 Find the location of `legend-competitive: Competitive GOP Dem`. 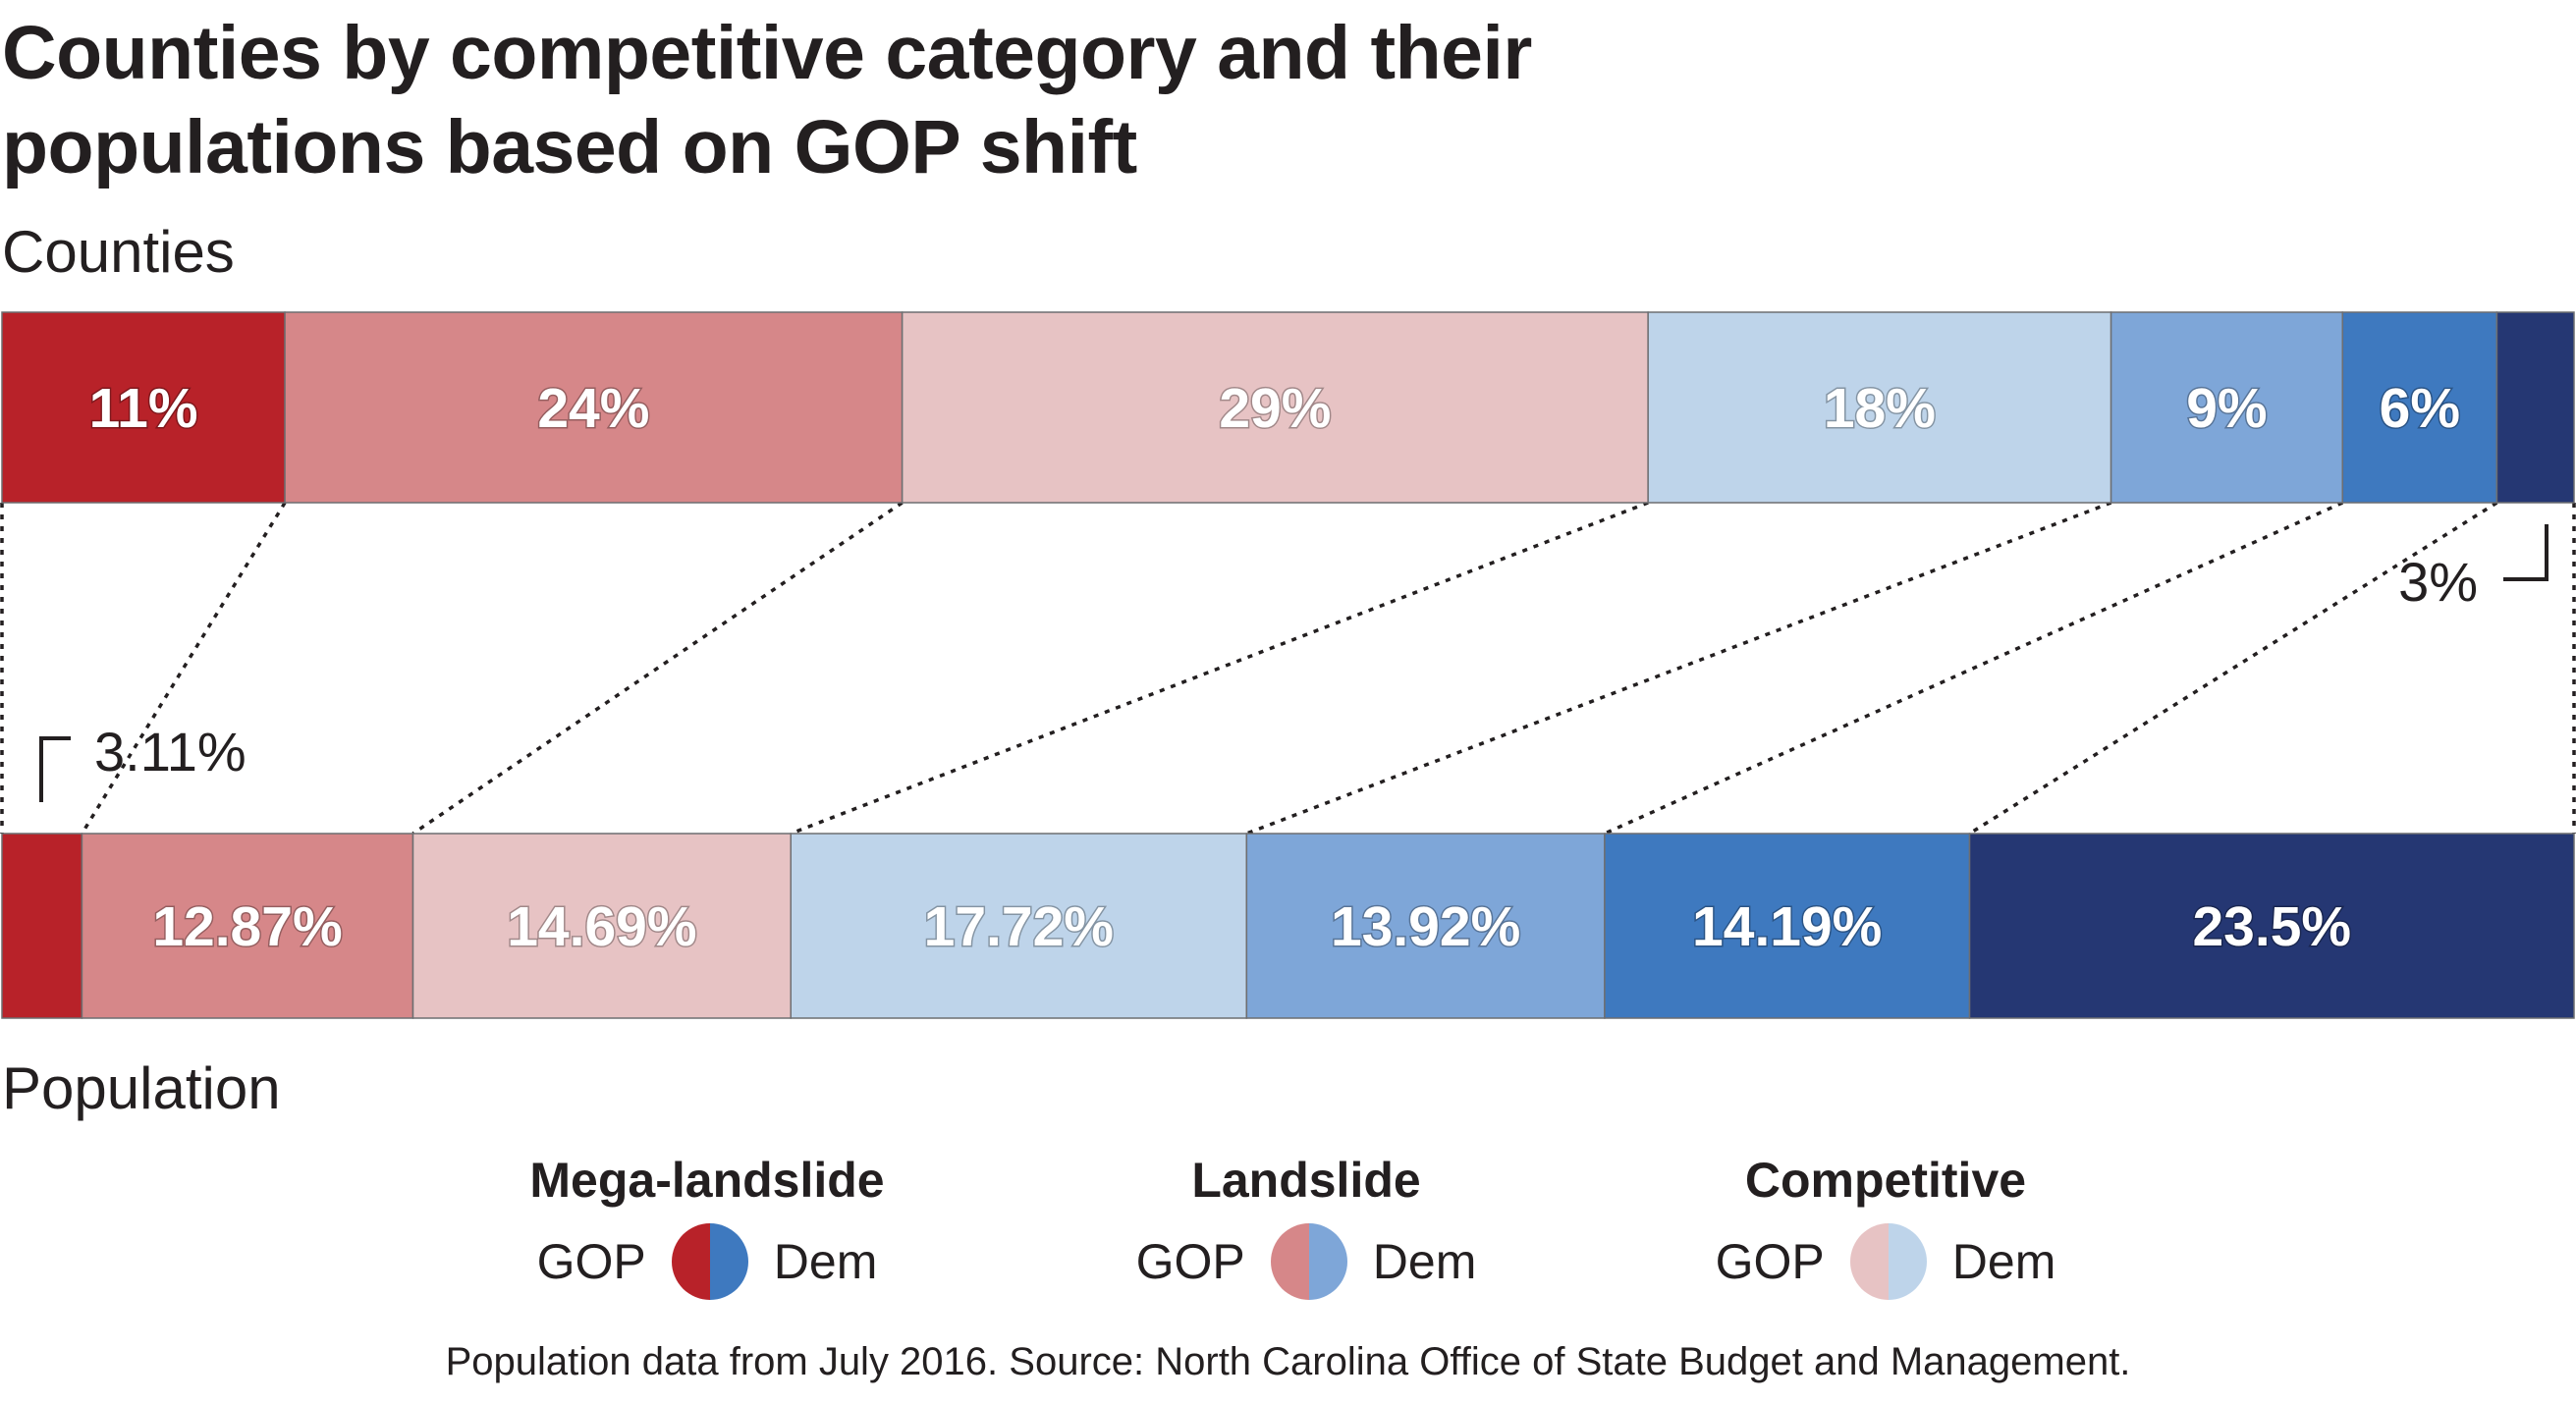

legend-competitive: Competitive GOP Dem is located at coordinates (1886, 1225).